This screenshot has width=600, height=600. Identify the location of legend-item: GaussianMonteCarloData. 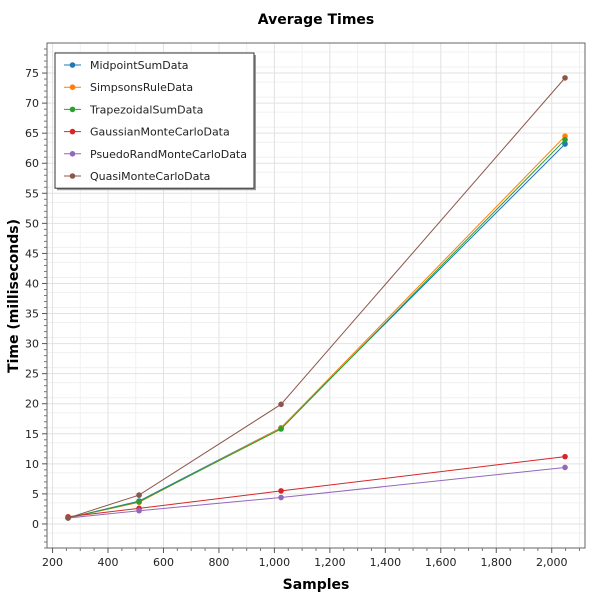
(147, 132).